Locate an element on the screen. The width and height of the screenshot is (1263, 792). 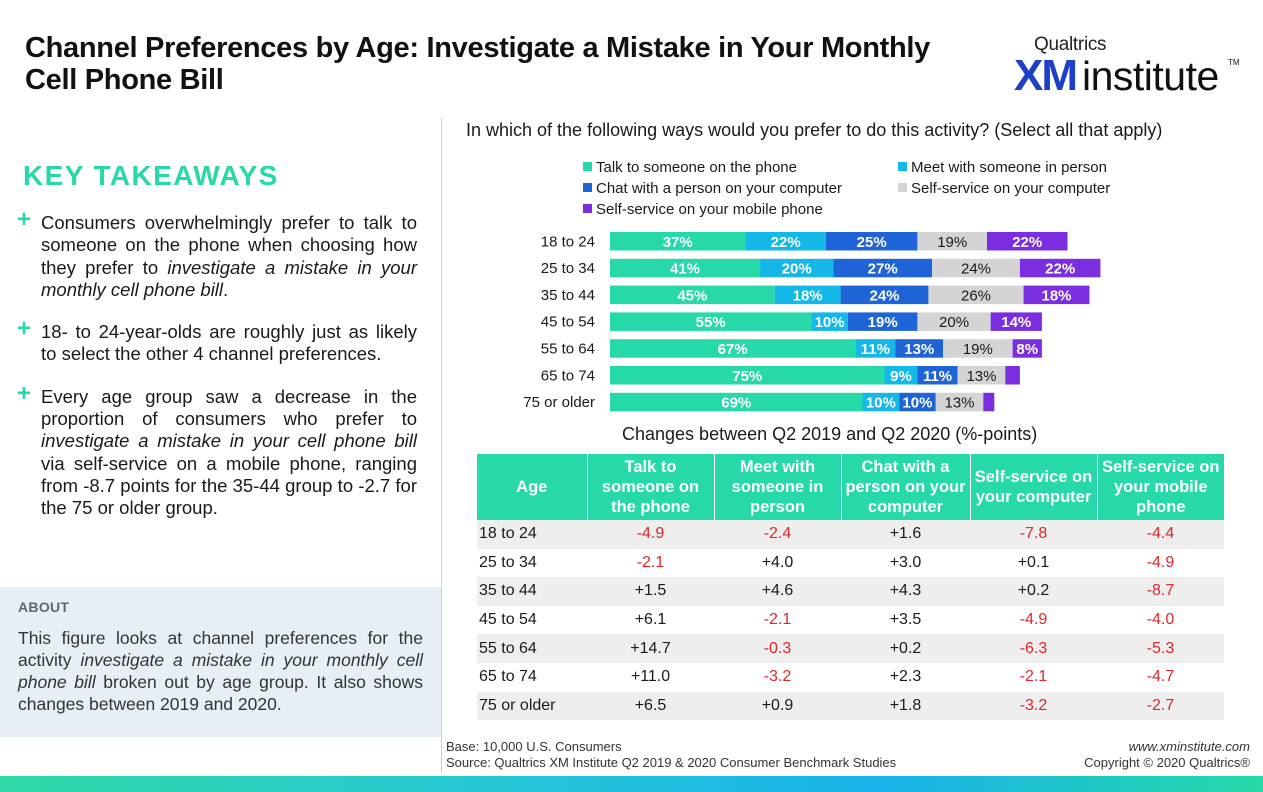
table-cell-age: 65 to 74 is located at coordinates (508, 677).